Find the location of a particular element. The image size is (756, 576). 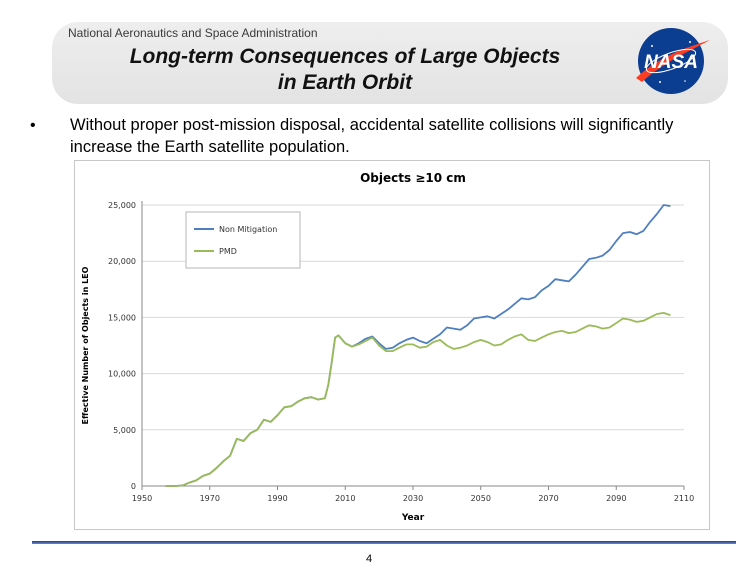

y-tick-label: 0 is located at coordinates (133, 486).